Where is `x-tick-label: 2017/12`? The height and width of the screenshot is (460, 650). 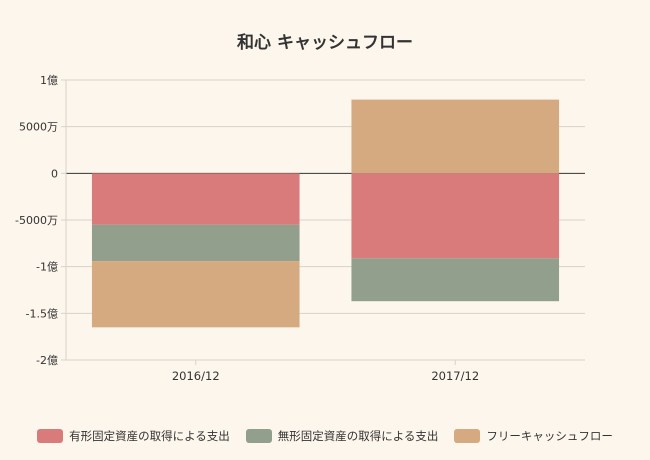 x-tick-label: 2017/12 is located at coordinates (455, 376).